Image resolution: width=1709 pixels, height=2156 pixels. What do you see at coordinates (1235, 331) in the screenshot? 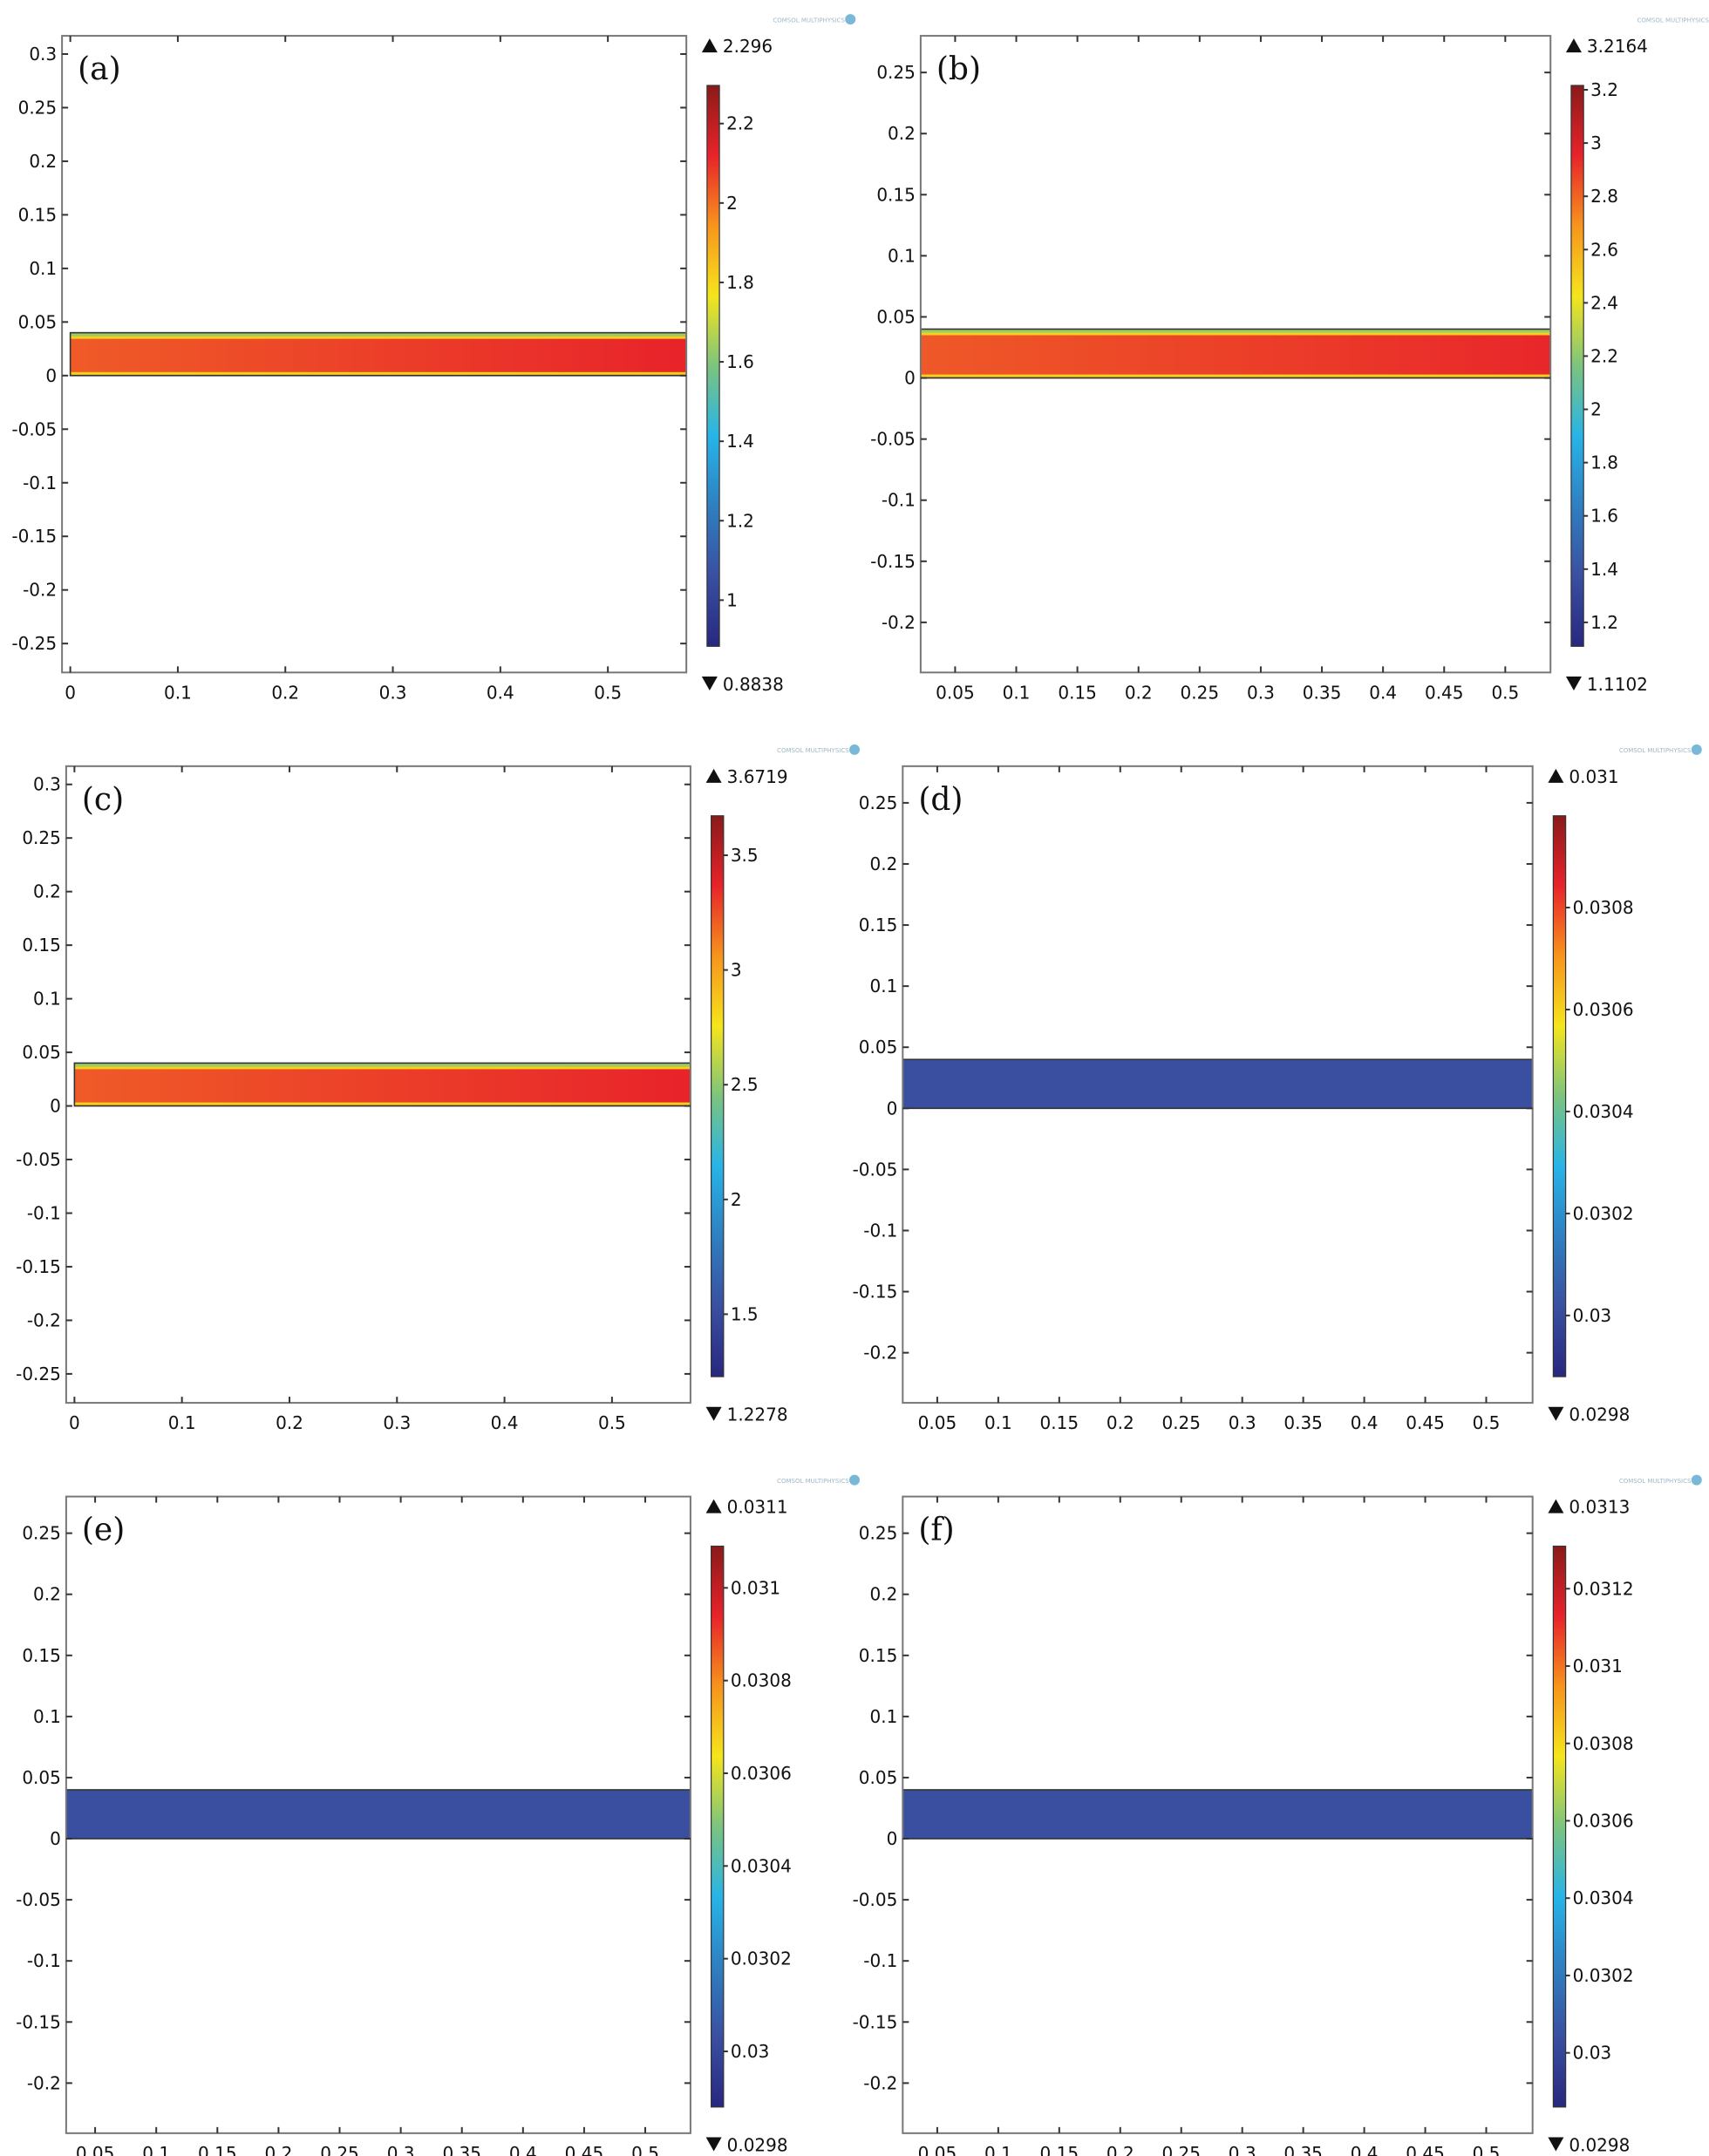
I see `field-edge-top` at bounding box center [1235, 331].